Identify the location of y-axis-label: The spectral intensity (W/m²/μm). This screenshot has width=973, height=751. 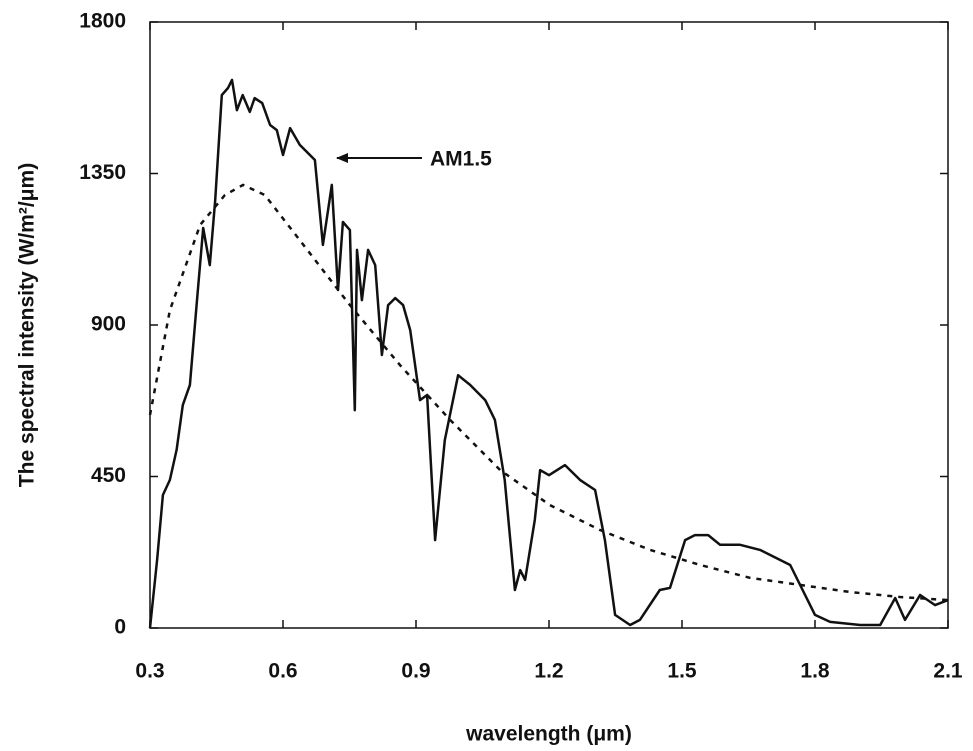
(27, 325).